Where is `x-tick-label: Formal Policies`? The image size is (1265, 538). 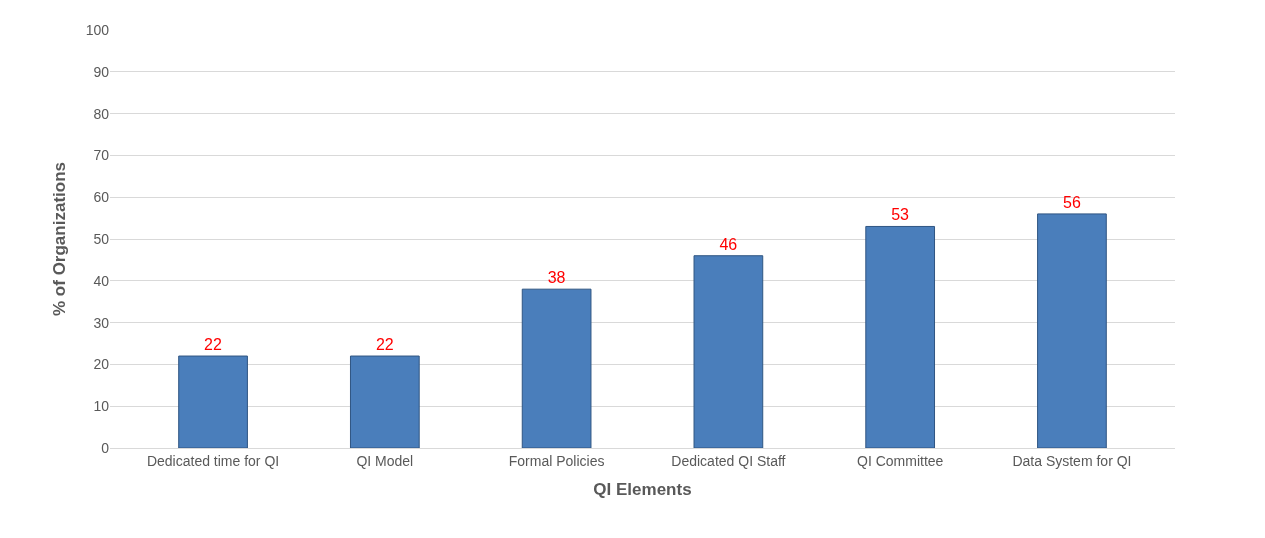
x-tick-label: Formal Policies is located at coordinates (556, 460).